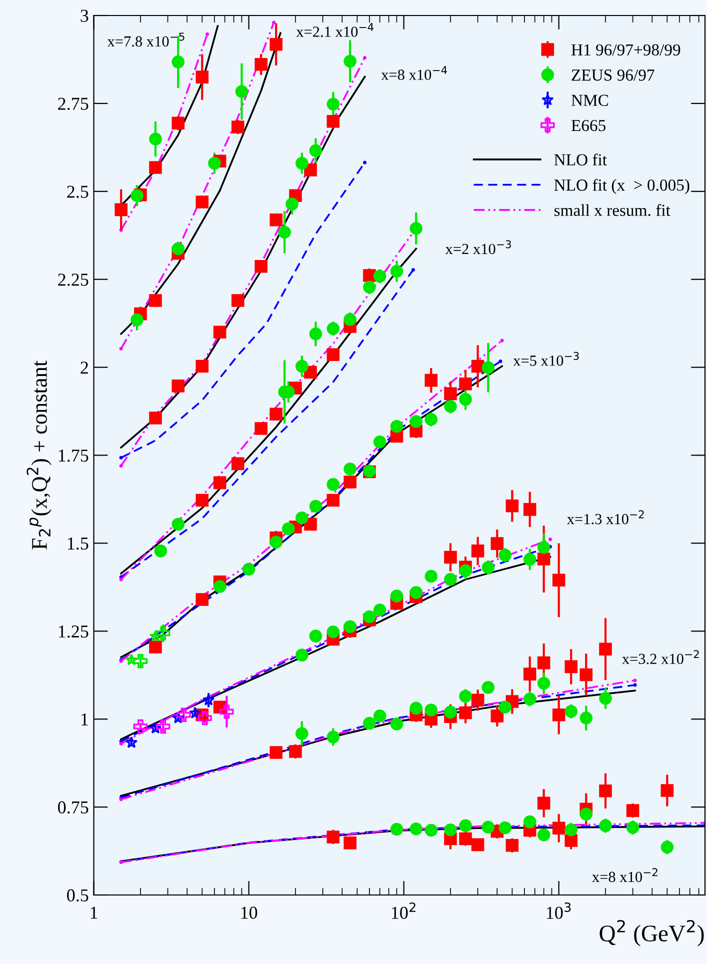  Describe the element at coordinates (77, 895) in the screenshot. I see `y-tick-label: 0.5` at that location.